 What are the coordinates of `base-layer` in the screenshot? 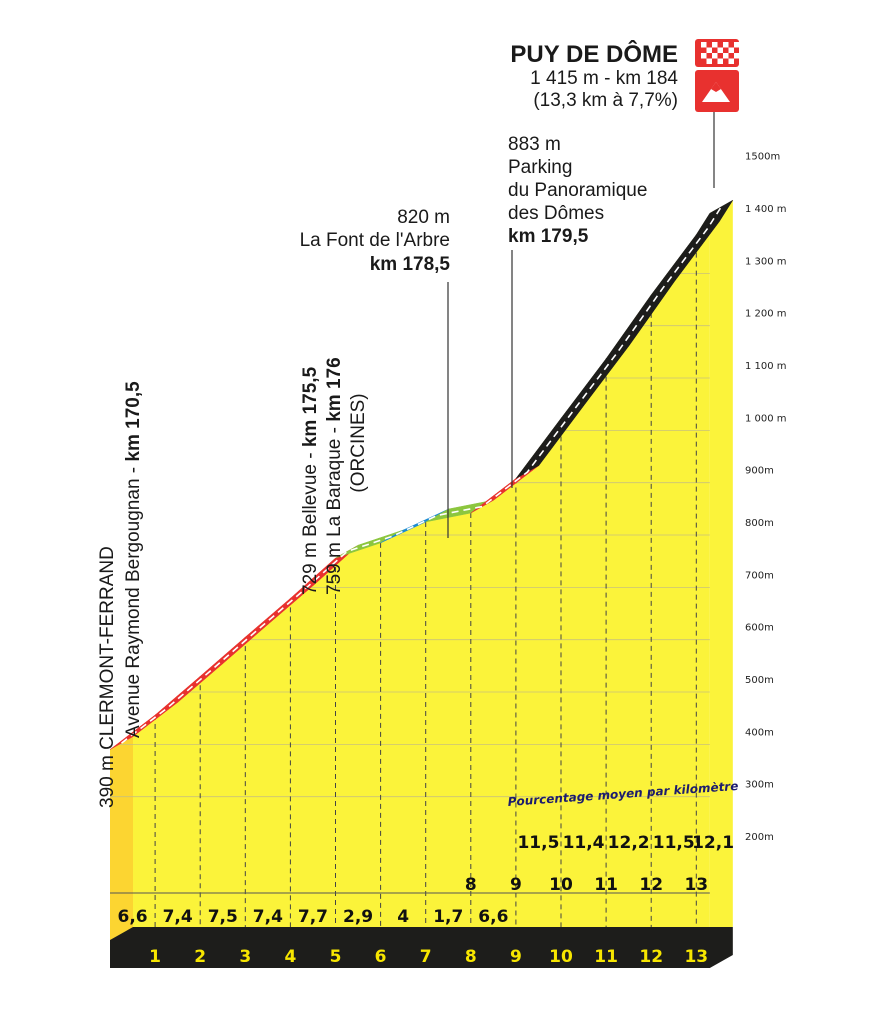 It's located at (421, 947).